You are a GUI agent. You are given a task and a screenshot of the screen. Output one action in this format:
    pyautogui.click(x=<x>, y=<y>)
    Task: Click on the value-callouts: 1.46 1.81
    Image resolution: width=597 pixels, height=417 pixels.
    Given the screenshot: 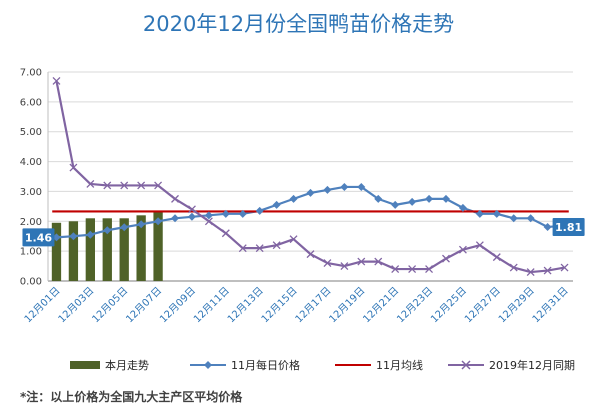 What is the action you would take?
    pyautogui.click(x=303, y=232)
    